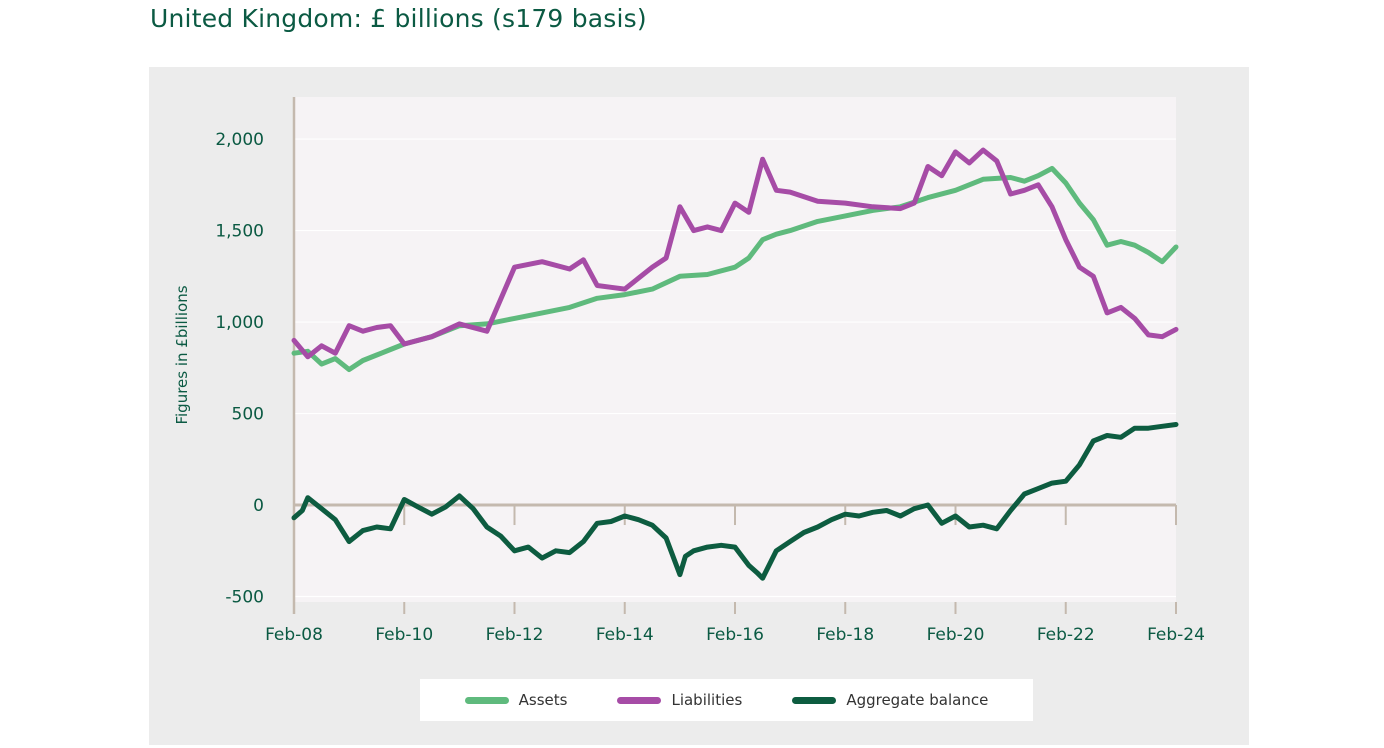 This screenshot has width=1384, height=748. What do you see at coordinates (239, 232) in the screenshot?
I see `y-tick-label: 1,500` at bounding box center [239, 232].